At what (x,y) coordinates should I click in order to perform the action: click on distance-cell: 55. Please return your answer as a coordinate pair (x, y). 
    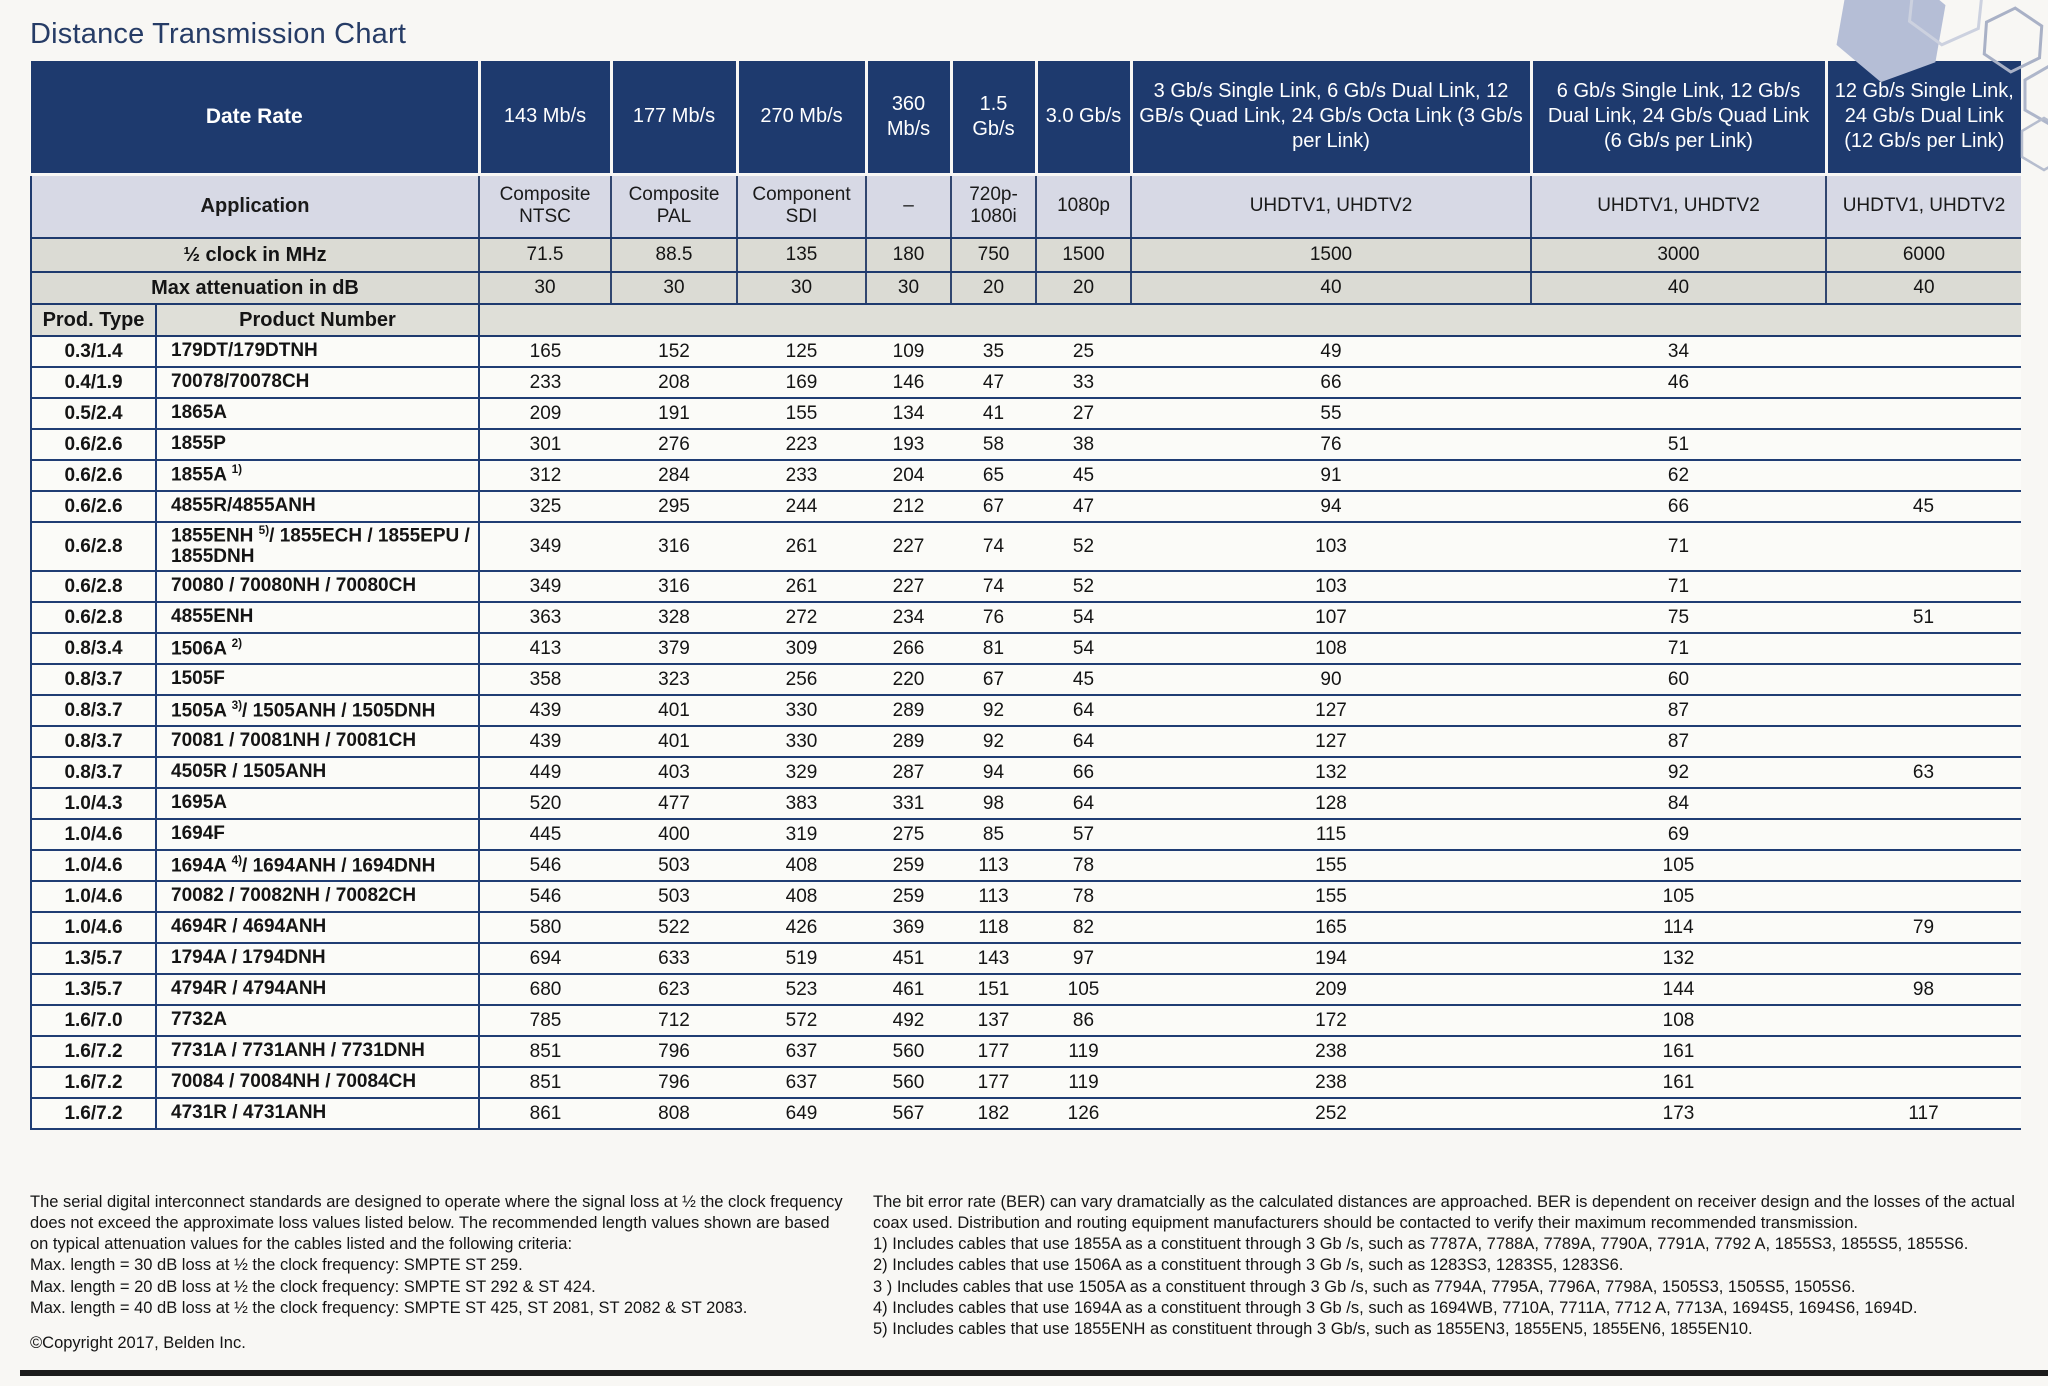
    Looking at the image, I should click on (1331, 414).